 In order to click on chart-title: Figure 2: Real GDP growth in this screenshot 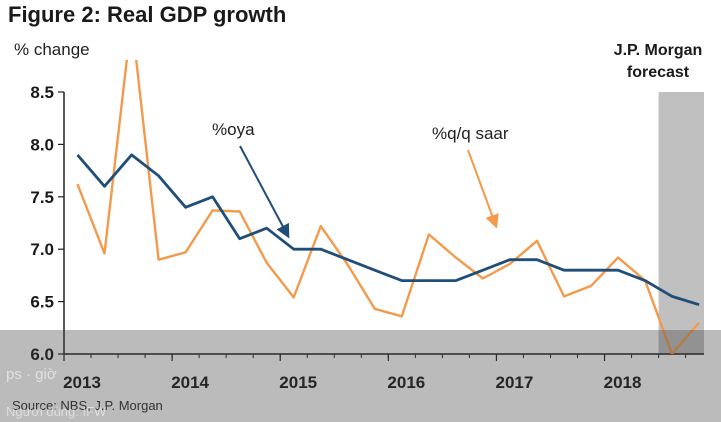, I will do `click(147, 14)`.